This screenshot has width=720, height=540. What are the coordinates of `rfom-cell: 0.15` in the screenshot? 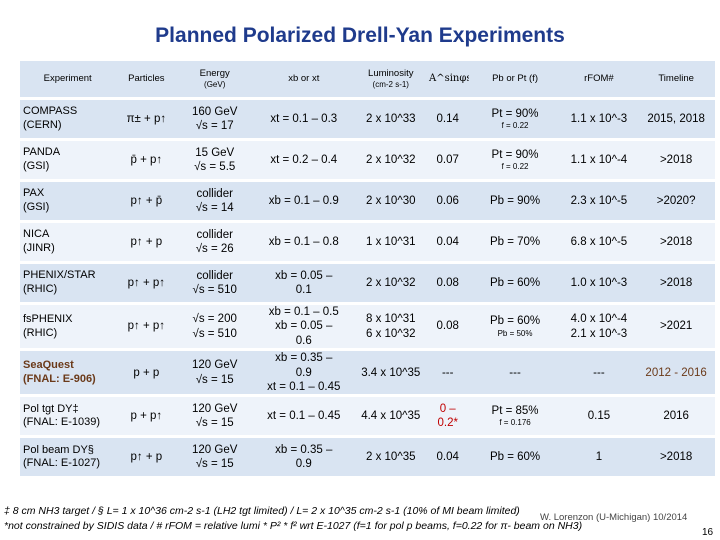 It's located at (599, 416).